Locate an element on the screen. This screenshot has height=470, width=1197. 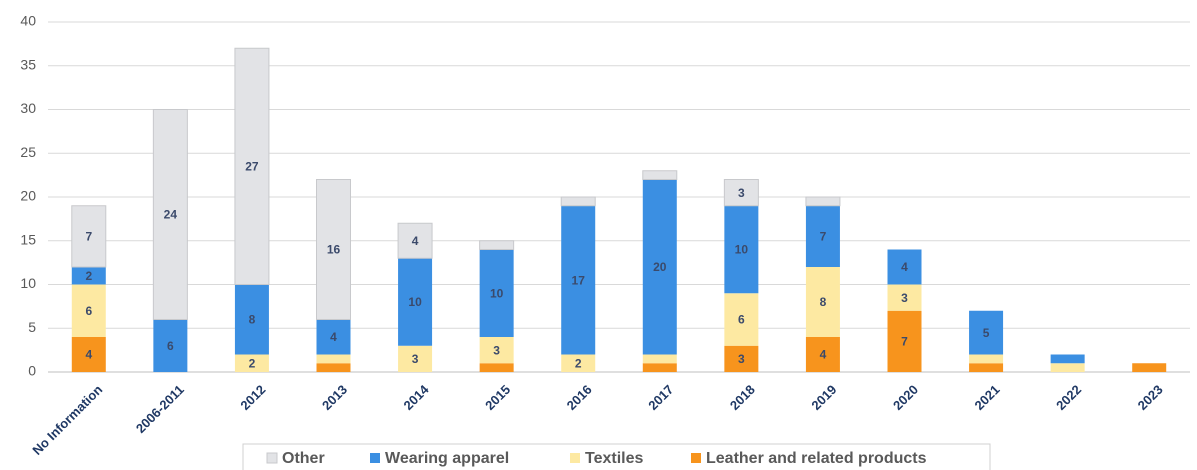
data-label: 27 is located at coordinates (252, 167).